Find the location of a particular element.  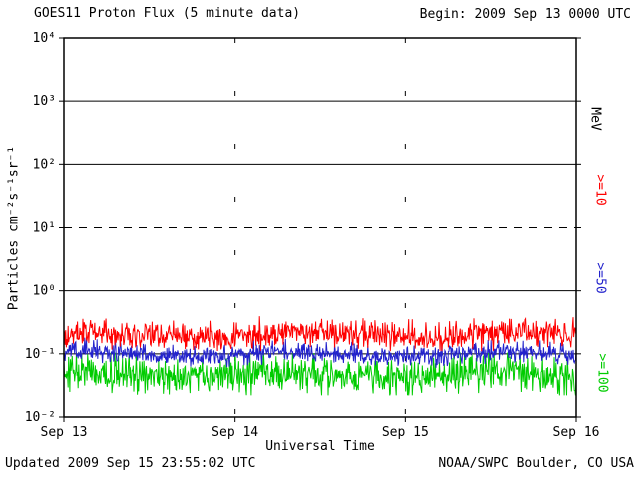

legend-label-ge10: >=10 is located at coordinates (600, 190).